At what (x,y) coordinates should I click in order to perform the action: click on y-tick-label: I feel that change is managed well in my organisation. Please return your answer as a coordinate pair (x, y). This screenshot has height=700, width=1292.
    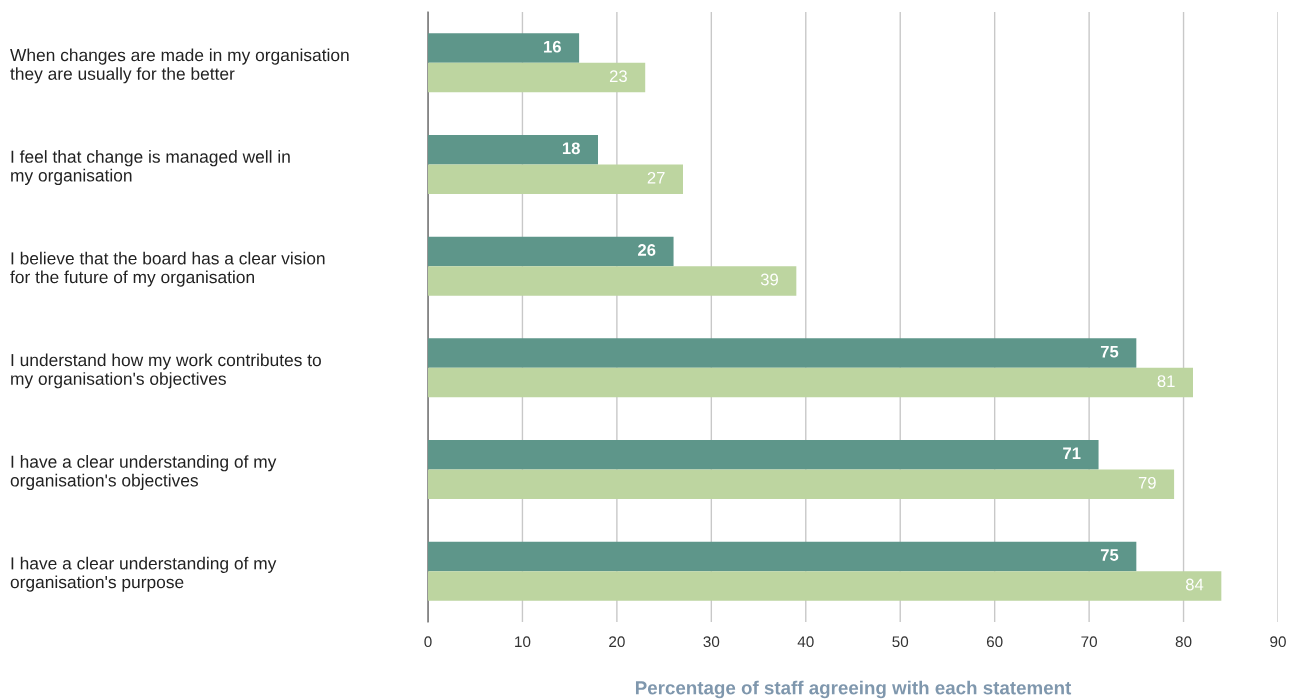
    Looking at the image, I should click on (150, 167).